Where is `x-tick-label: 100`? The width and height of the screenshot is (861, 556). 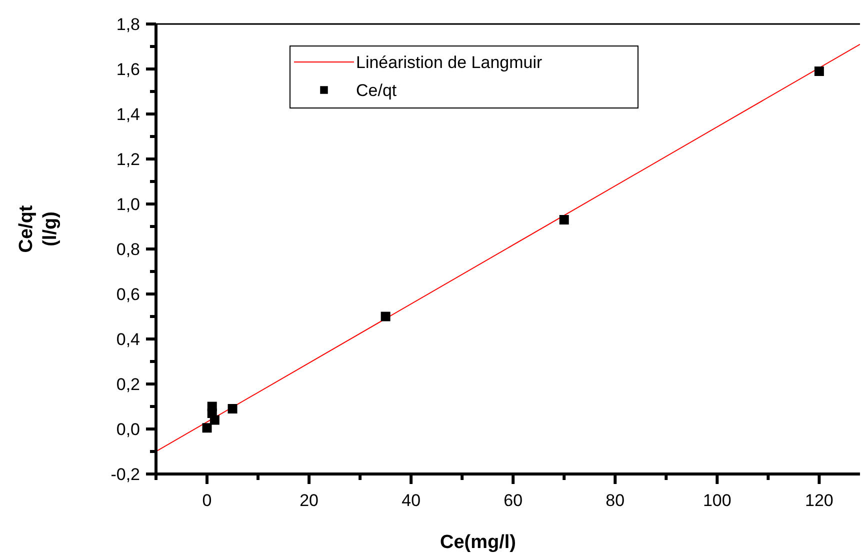 x-tick-label: 100 is located at coordinates (717, 500).